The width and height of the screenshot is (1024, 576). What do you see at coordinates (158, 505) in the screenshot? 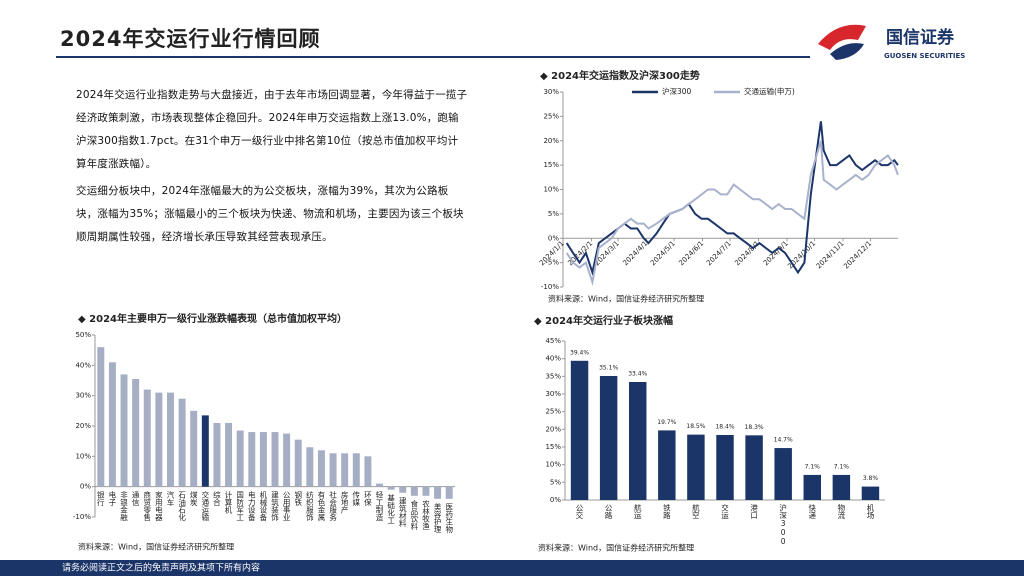
I see `x-tick-label: 家用电器` at bounding box center [158, 505].